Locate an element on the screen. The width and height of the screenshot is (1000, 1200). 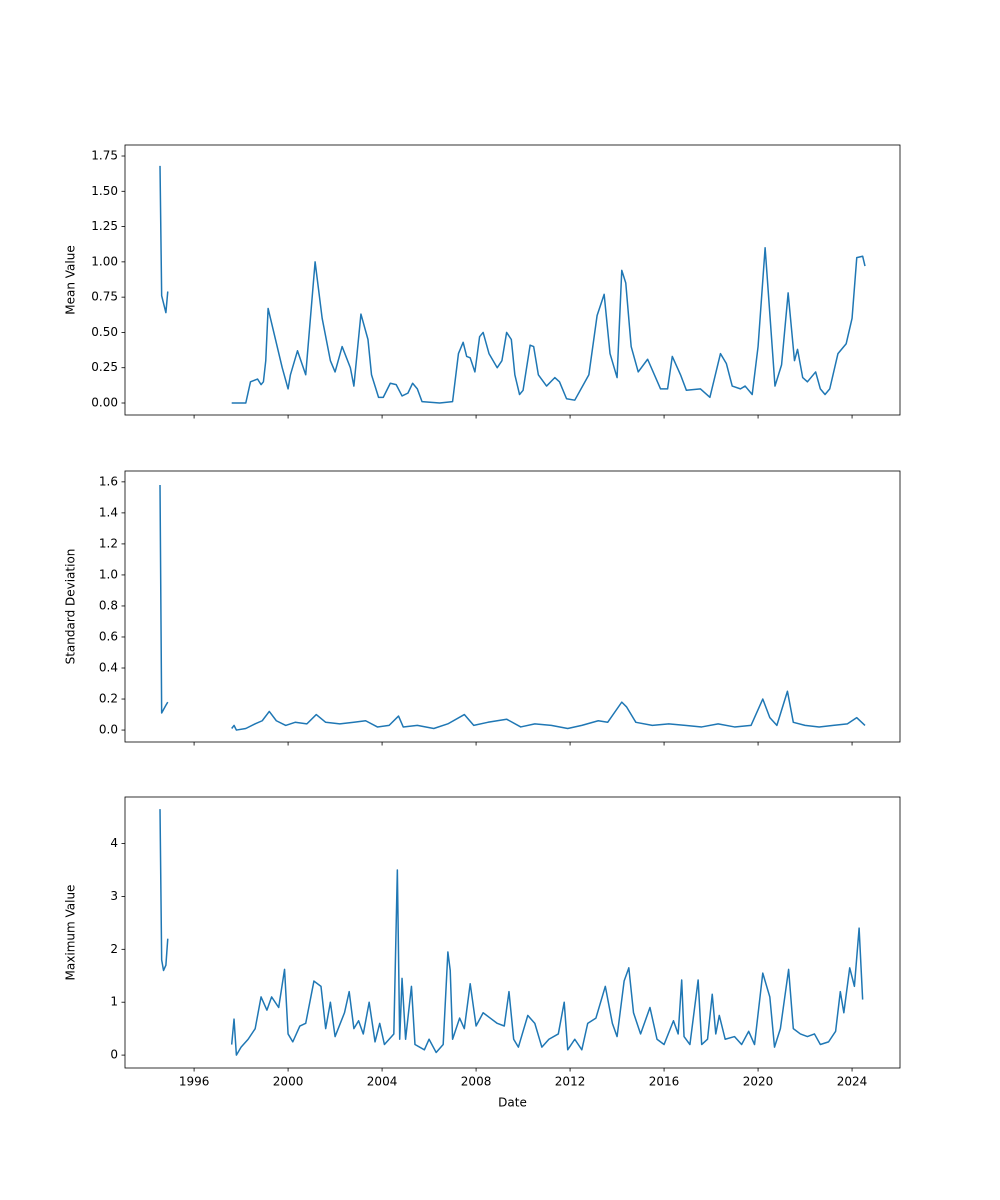
y-tick-label: 4 is located at coordinates (114, 843).